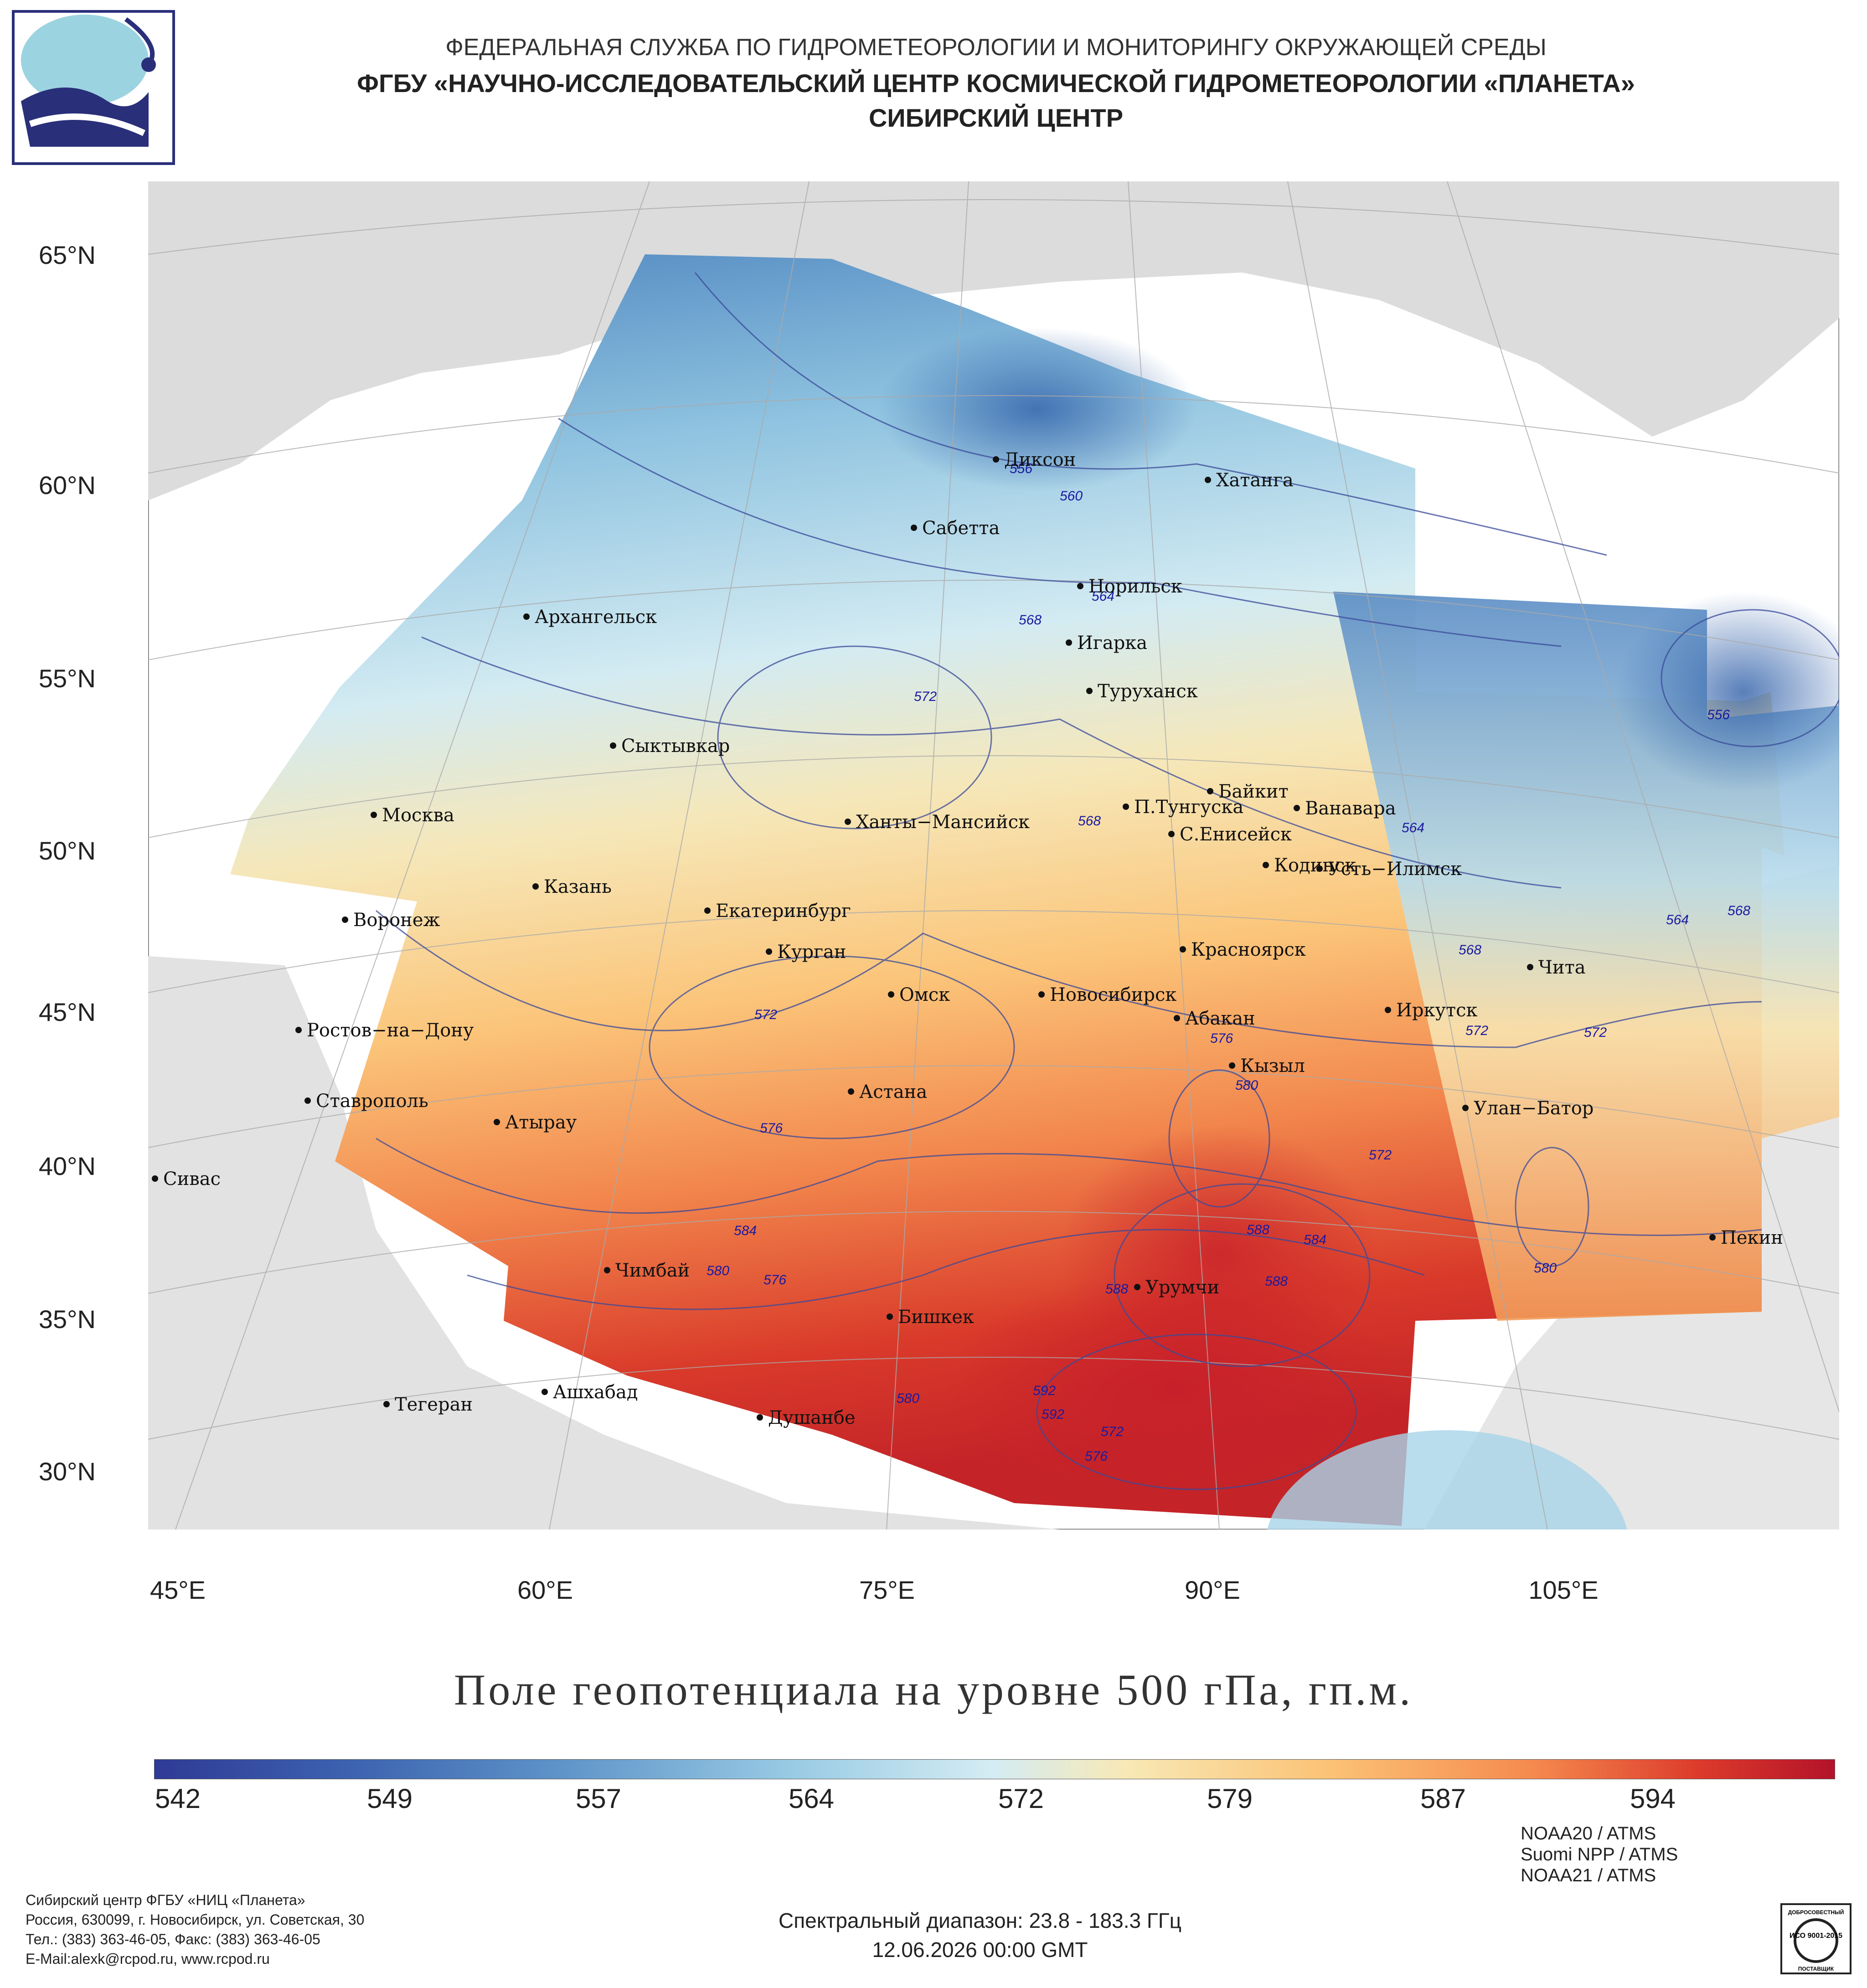 Image resolution: width=1867 pixels, height=1988 pixels. Describe the element at coordinates (1562, 967) in the screenshot. I see `city-label: Чита` at that location.